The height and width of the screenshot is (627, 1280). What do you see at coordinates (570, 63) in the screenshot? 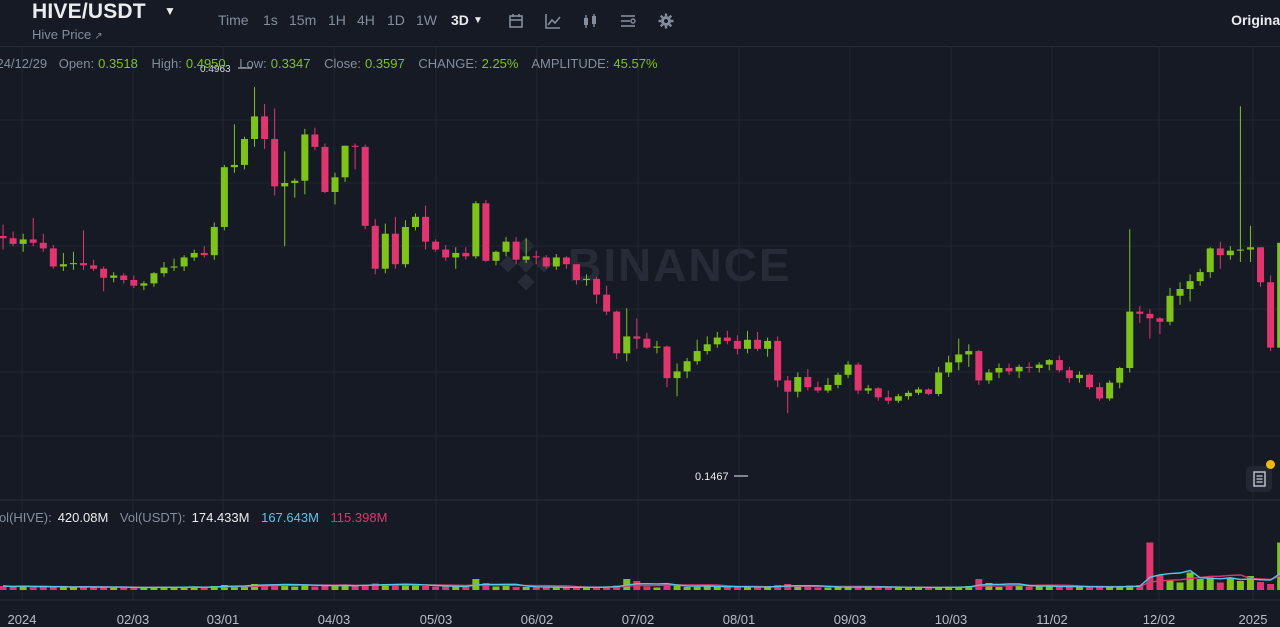
I see `amplitude-label: AMPLITUDE:` at bounding box center [570, 63].